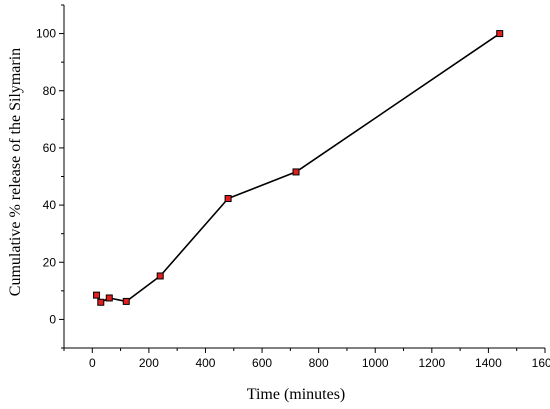  Describe the element at coordinates (296, 394) in the screenshot. I see `x-axis-title: Time (minutes)` at that location.